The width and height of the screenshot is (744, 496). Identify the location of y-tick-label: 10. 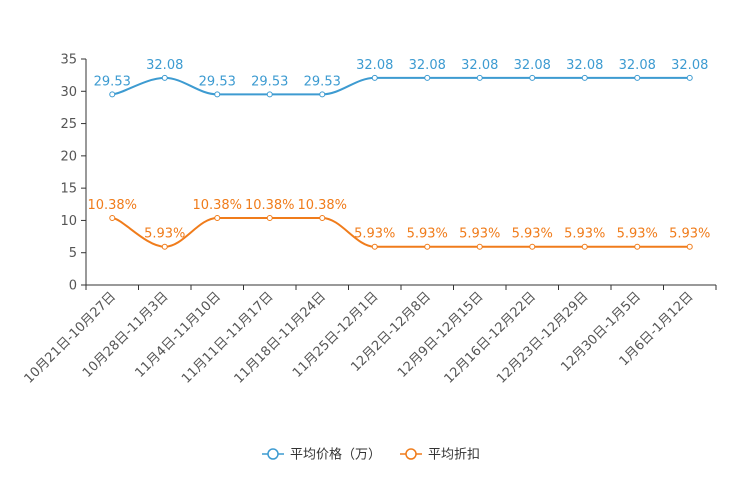
(68, 221).